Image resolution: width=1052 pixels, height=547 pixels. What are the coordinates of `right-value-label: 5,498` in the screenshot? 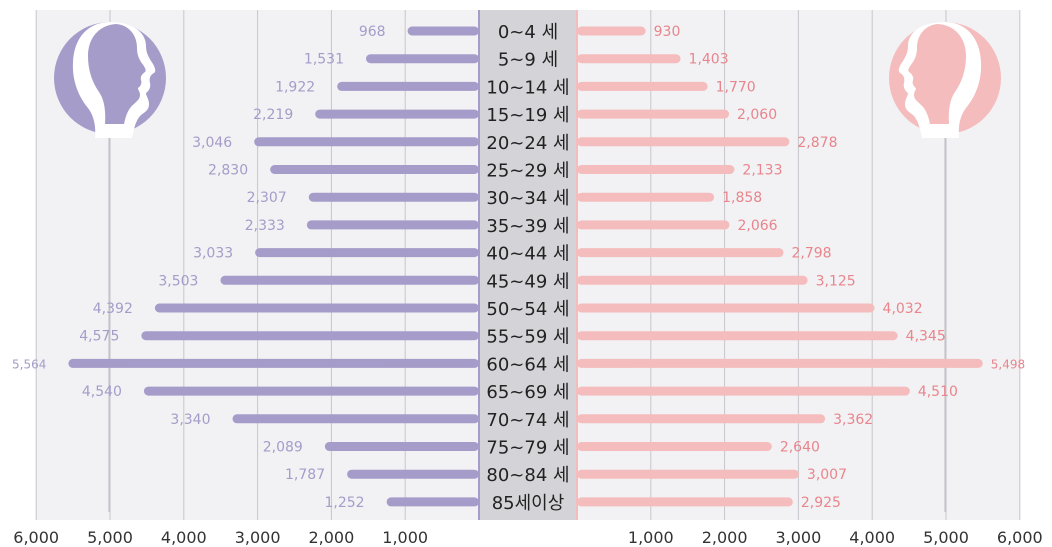 It's located at (1008, 364).